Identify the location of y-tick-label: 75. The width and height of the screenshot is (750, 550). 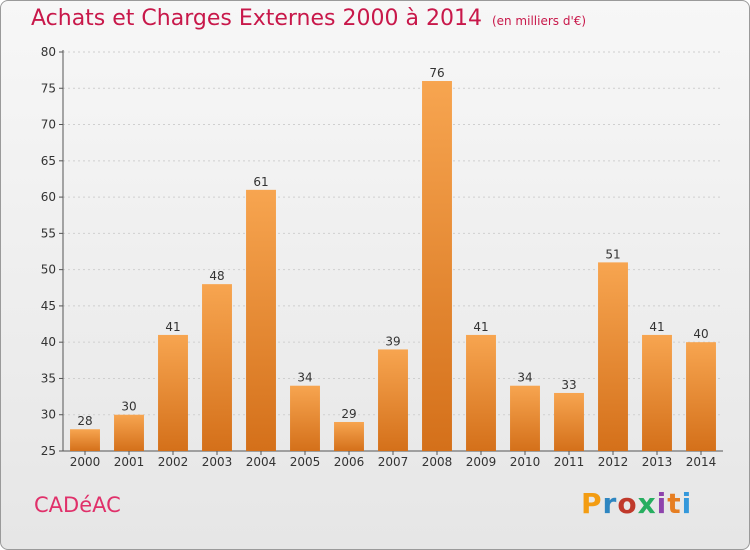
(48, 88).